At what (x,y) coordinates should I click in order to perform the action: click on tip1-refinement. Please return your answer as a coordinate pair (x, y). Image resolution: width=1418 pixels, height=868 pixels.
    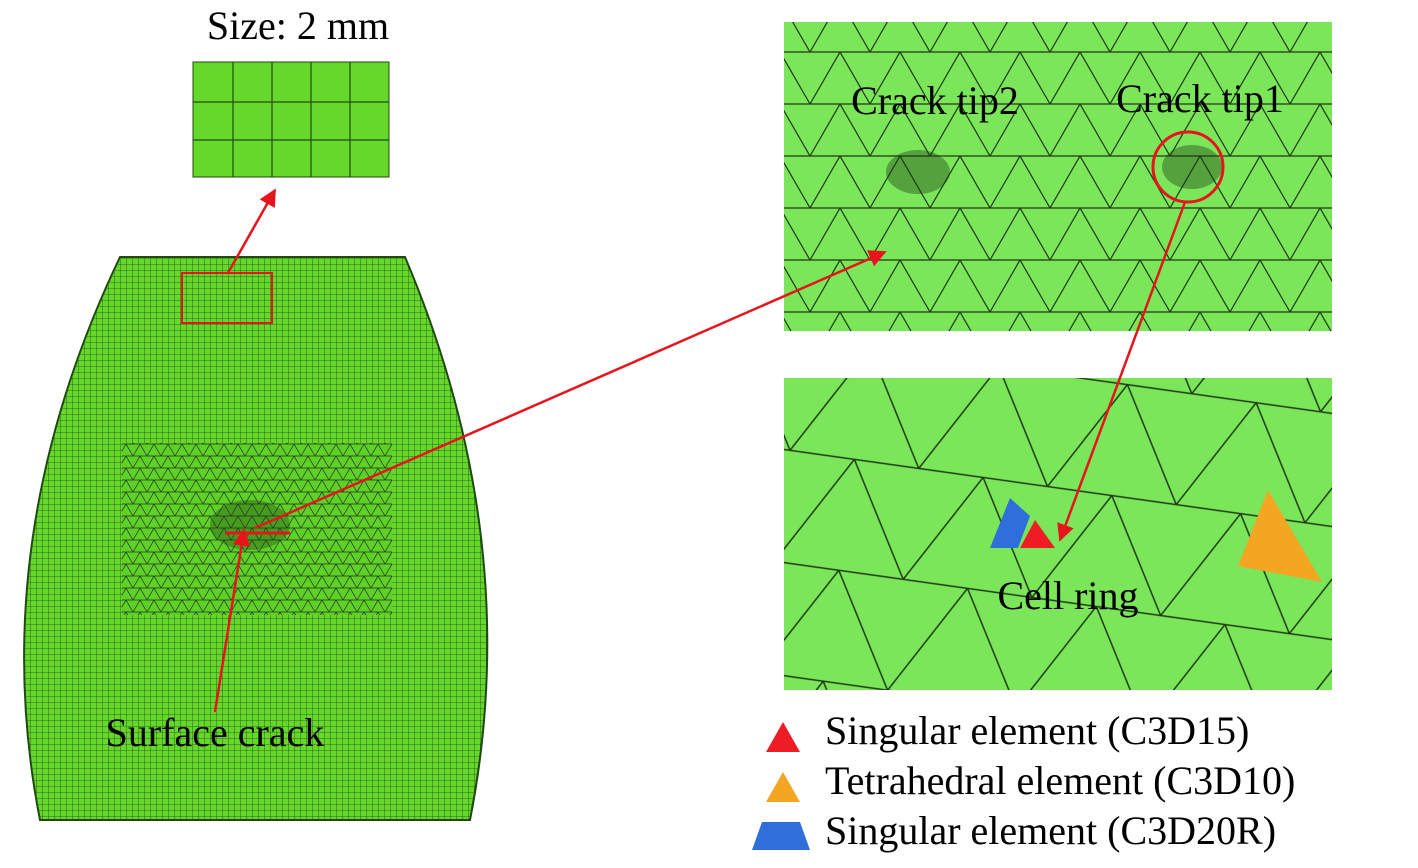
    Looking at the image, I should click on (1192, 167).